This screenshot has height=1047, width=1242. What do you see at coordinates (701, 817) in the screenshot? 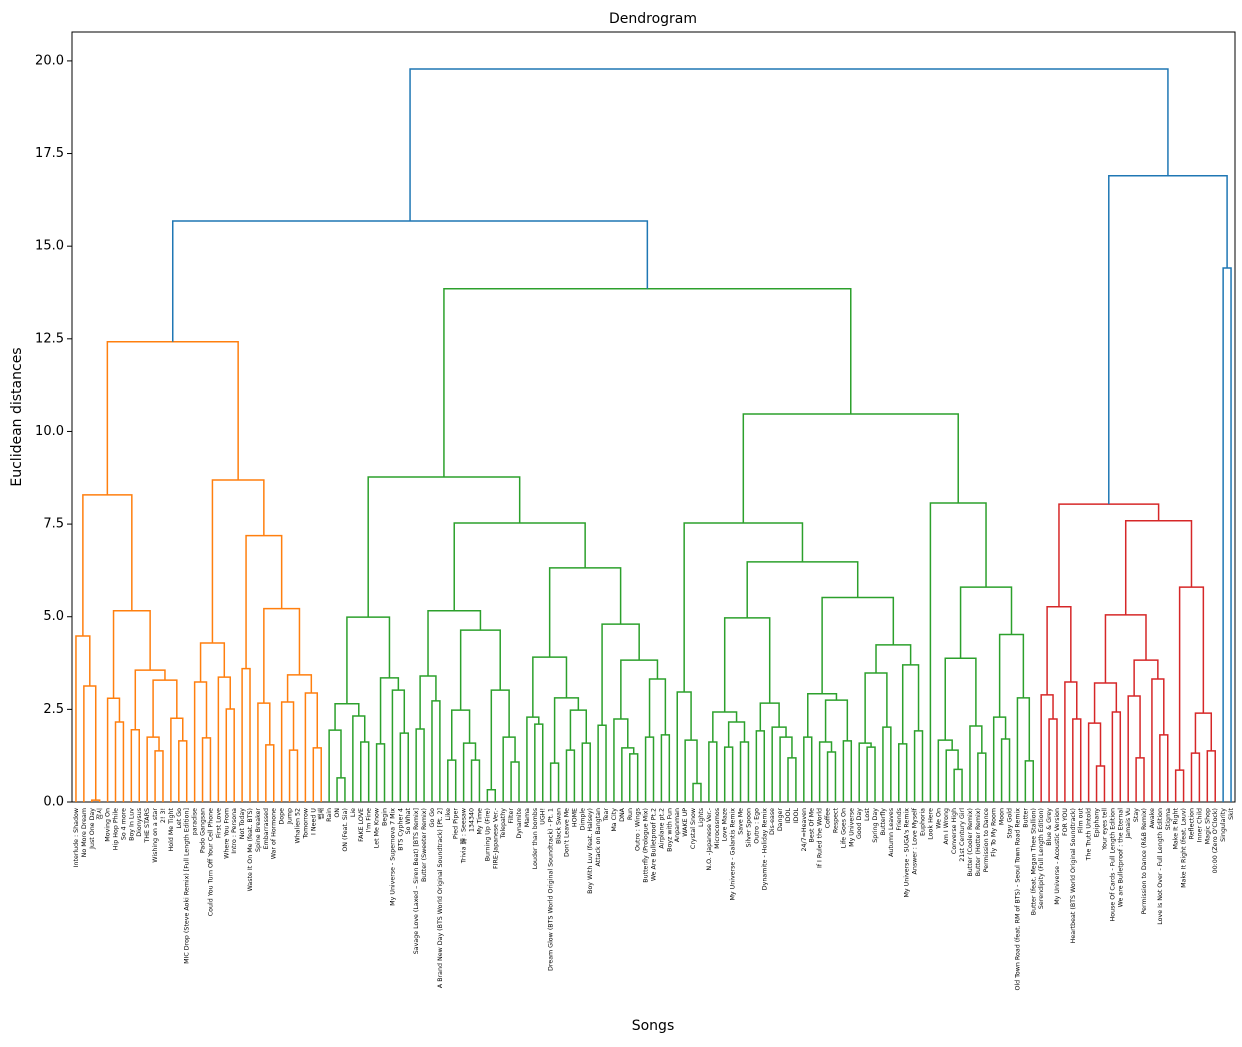
I see `leaf-label: Lights` at bounding box center [701, 817].